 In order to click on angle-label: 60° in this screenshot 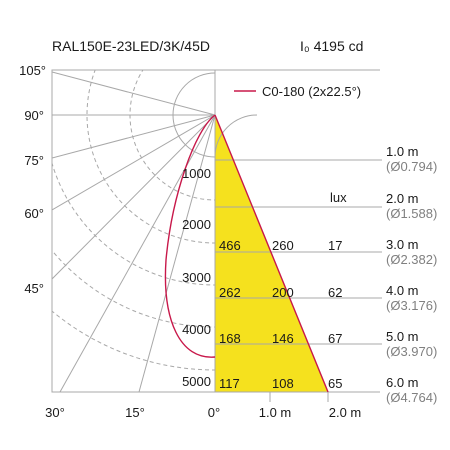, I will do `click(34, 213)`.